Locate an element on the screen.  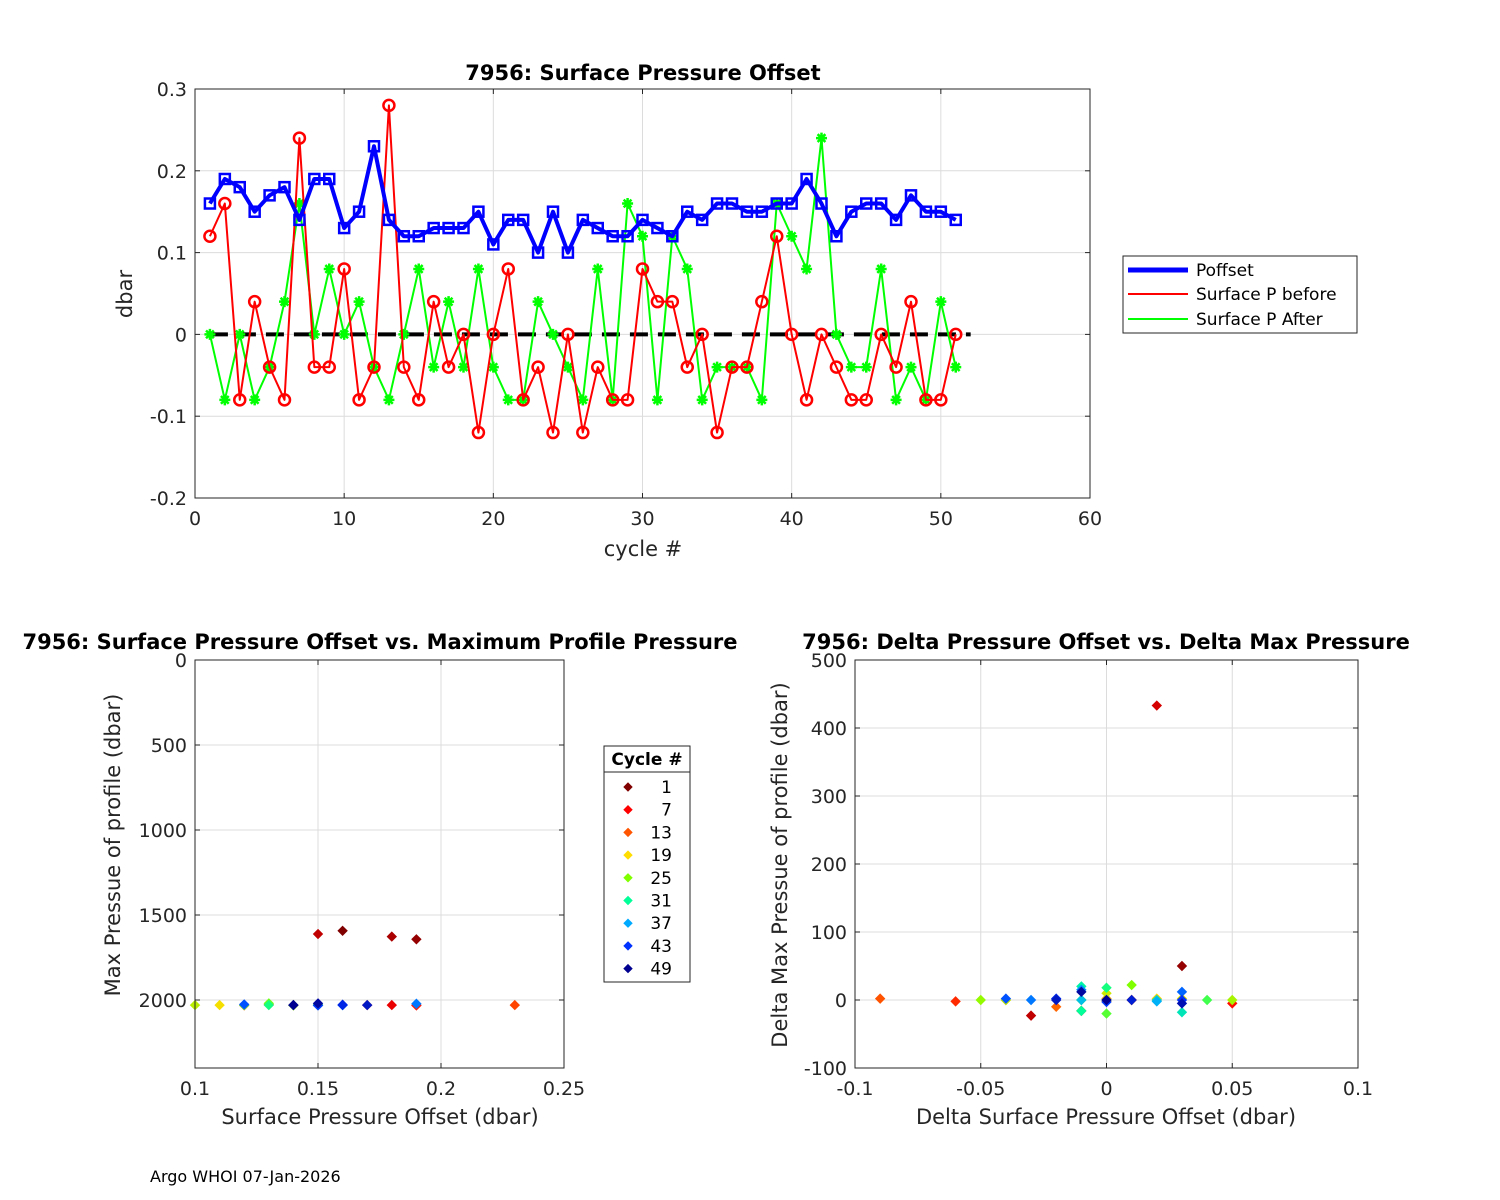
chart3-ytick-label: 100 is located at coordinates (829, 933).